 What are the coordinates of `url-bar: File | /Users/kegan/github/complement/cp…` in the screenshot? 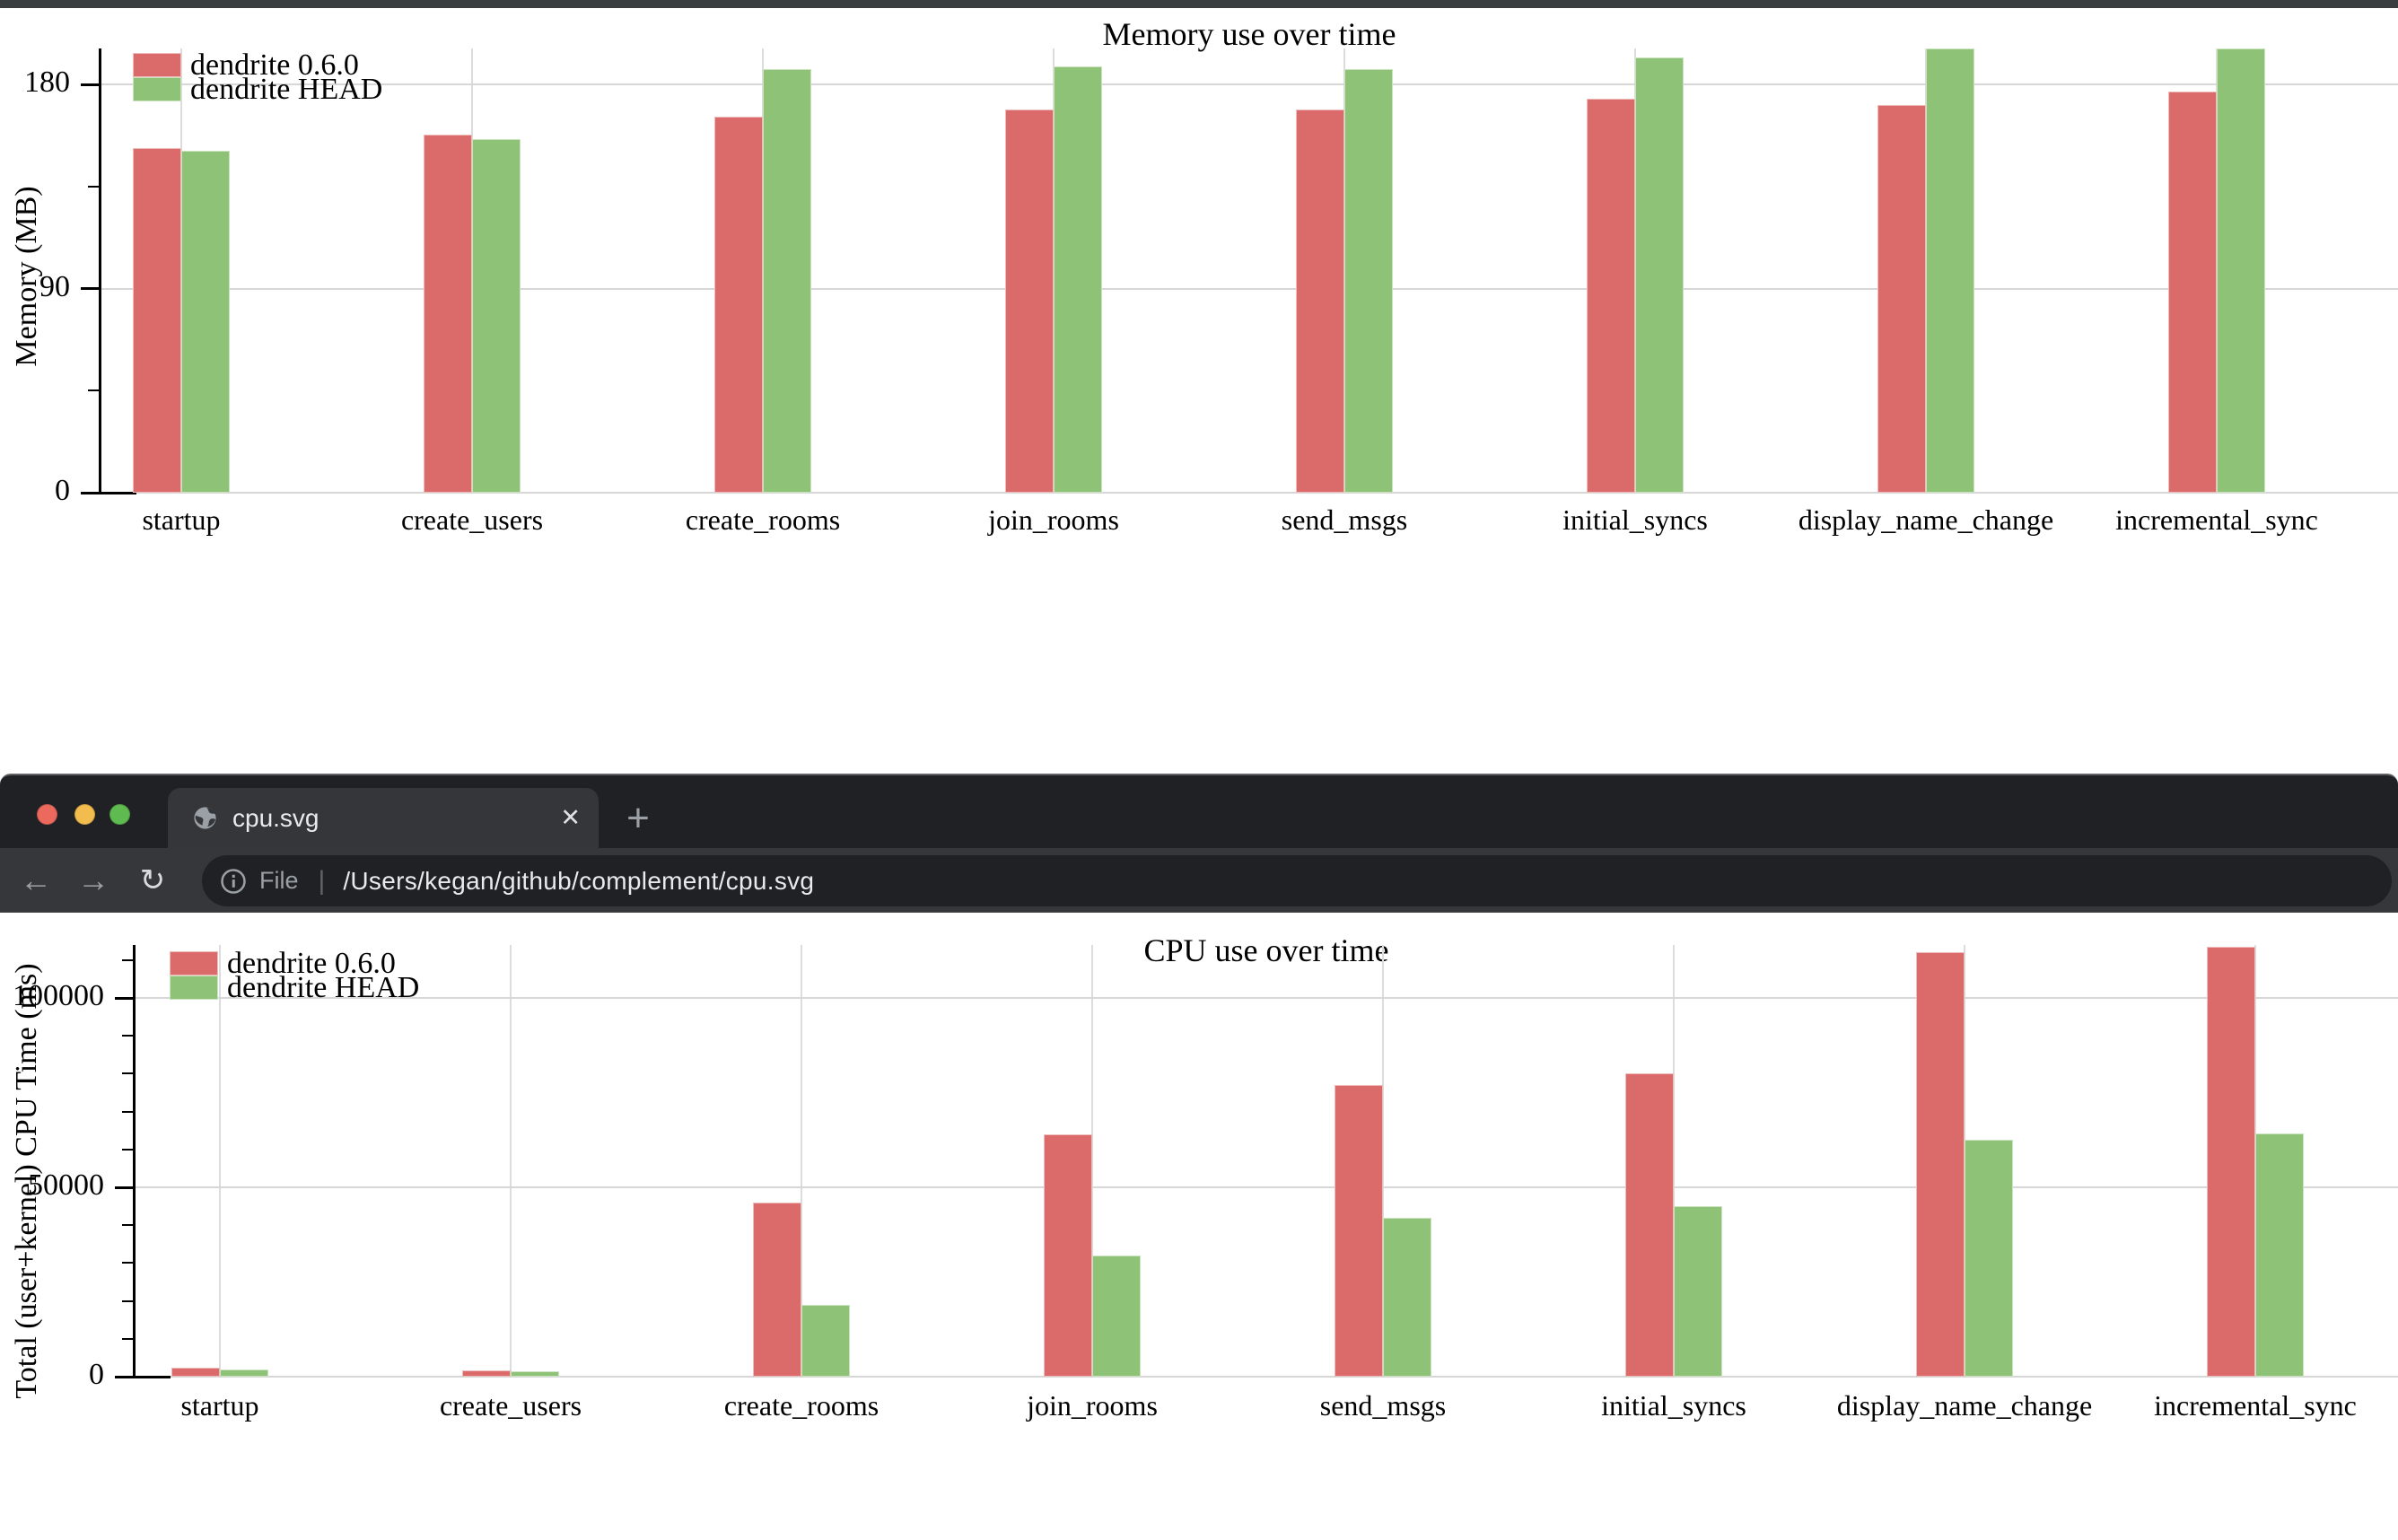 It's located at (1297, 881).